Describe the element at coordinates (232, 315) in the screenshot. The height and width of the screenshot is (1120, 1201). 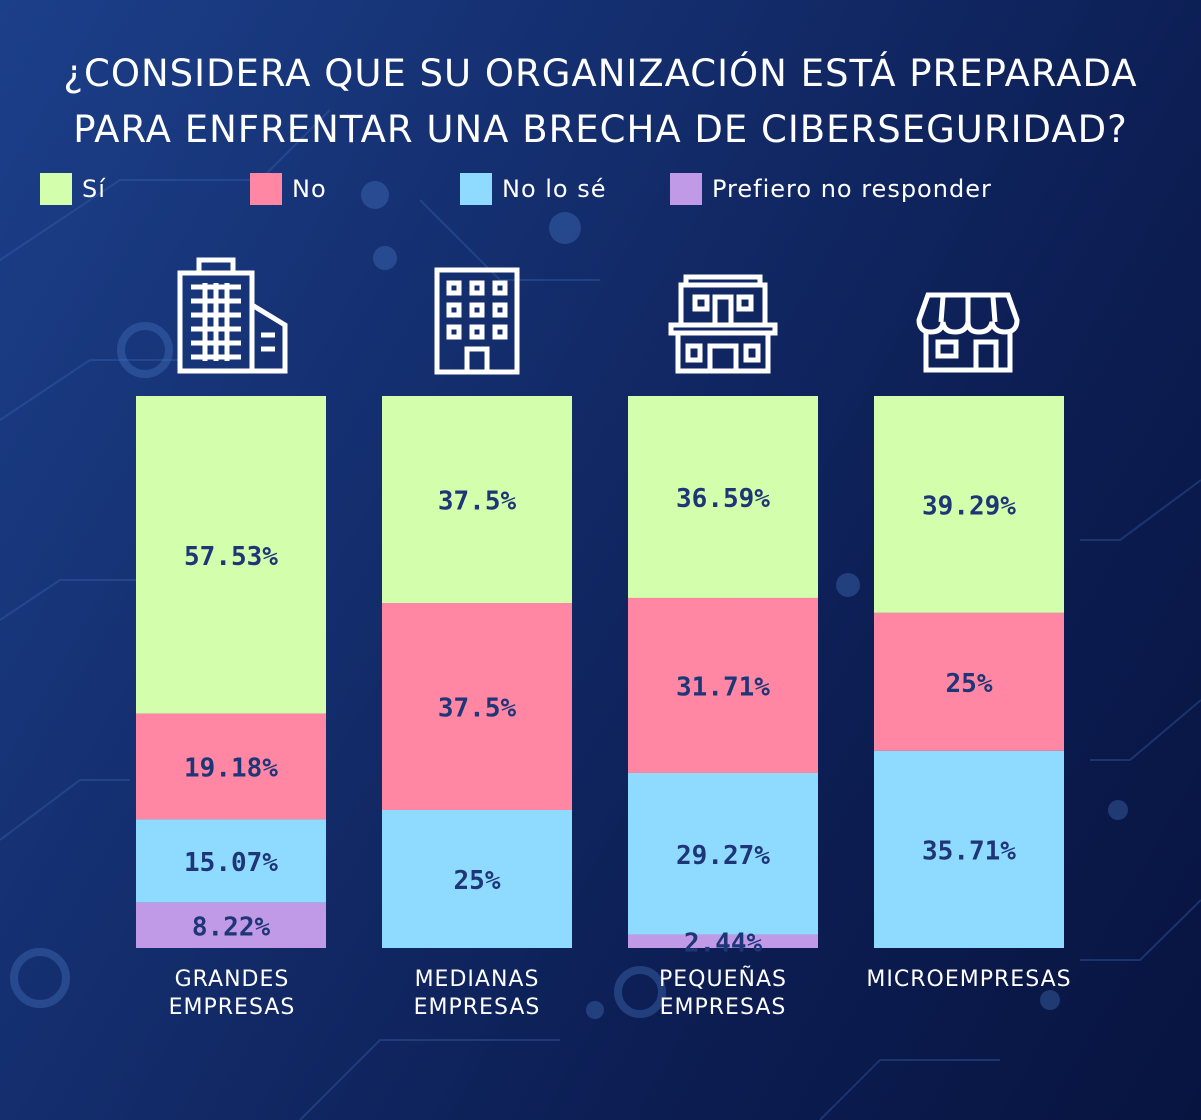
I see `office-tower-icon` at that location.